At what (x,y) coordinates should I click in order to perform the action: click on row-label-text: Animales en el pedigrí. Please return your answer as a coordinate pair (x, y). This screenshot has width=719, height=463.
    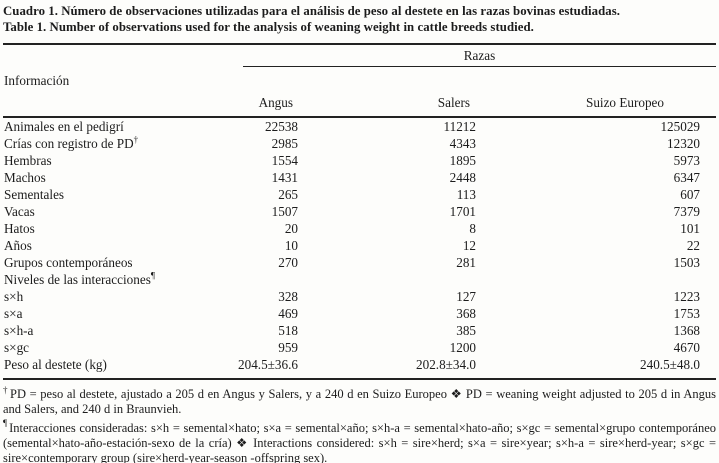
    Looking at the image, I should click on (64, 127).